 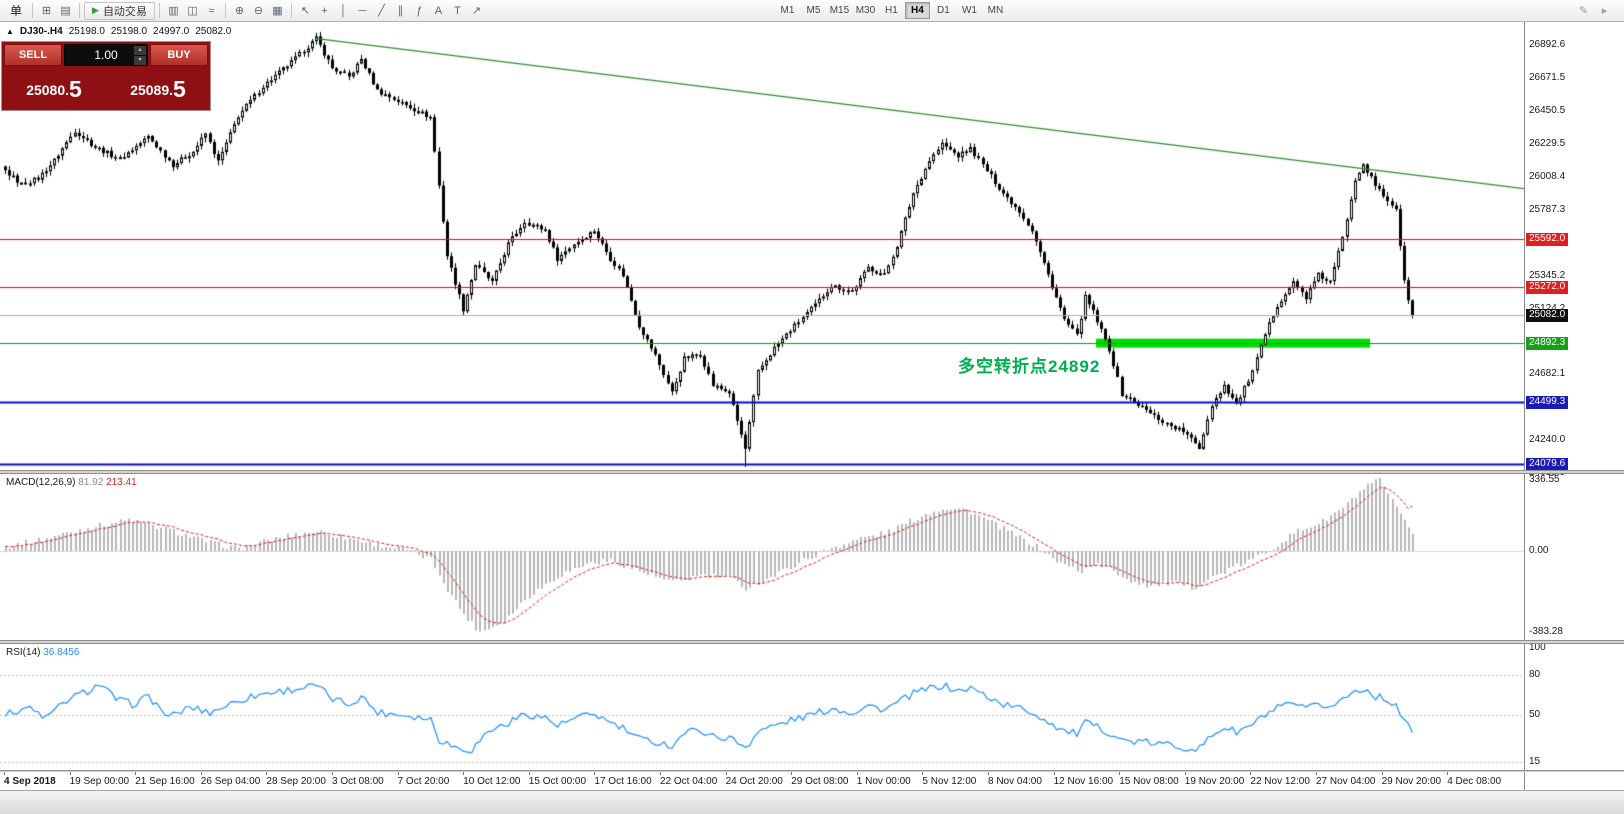 I want to click on rsi-value: 36.8456, so click(x=61, y=652).